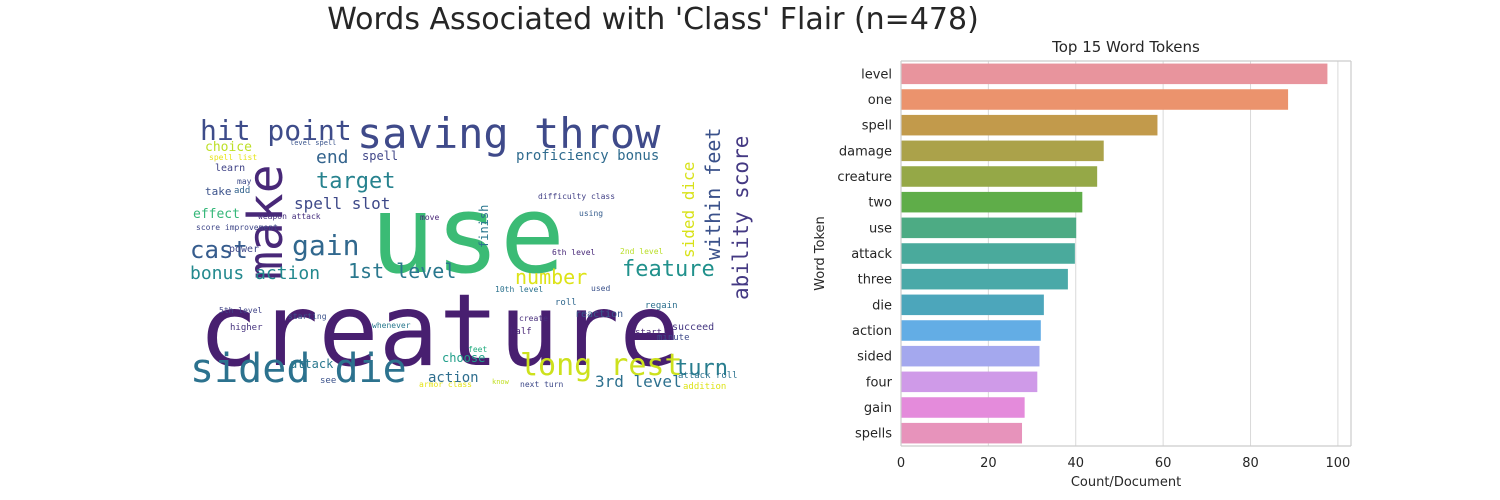 This screenshot has height=500, width=1500. Describe the element at coordinates (984, 279) in the screenshot. I see `bar-three` at that location.